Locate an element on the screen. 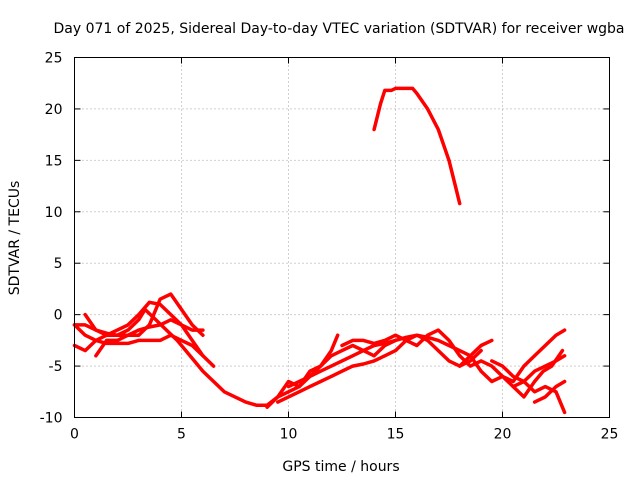  y-tick-label: 25 is located at coordinates (54, 59).